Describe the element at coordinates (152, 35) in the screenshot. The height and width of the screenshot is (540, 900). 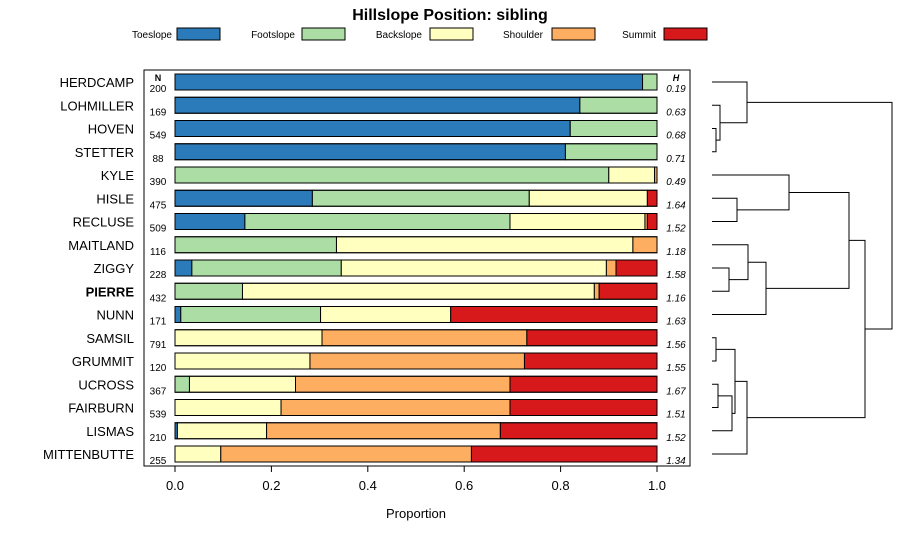
I see `legend-label: Toeslope` at that location.